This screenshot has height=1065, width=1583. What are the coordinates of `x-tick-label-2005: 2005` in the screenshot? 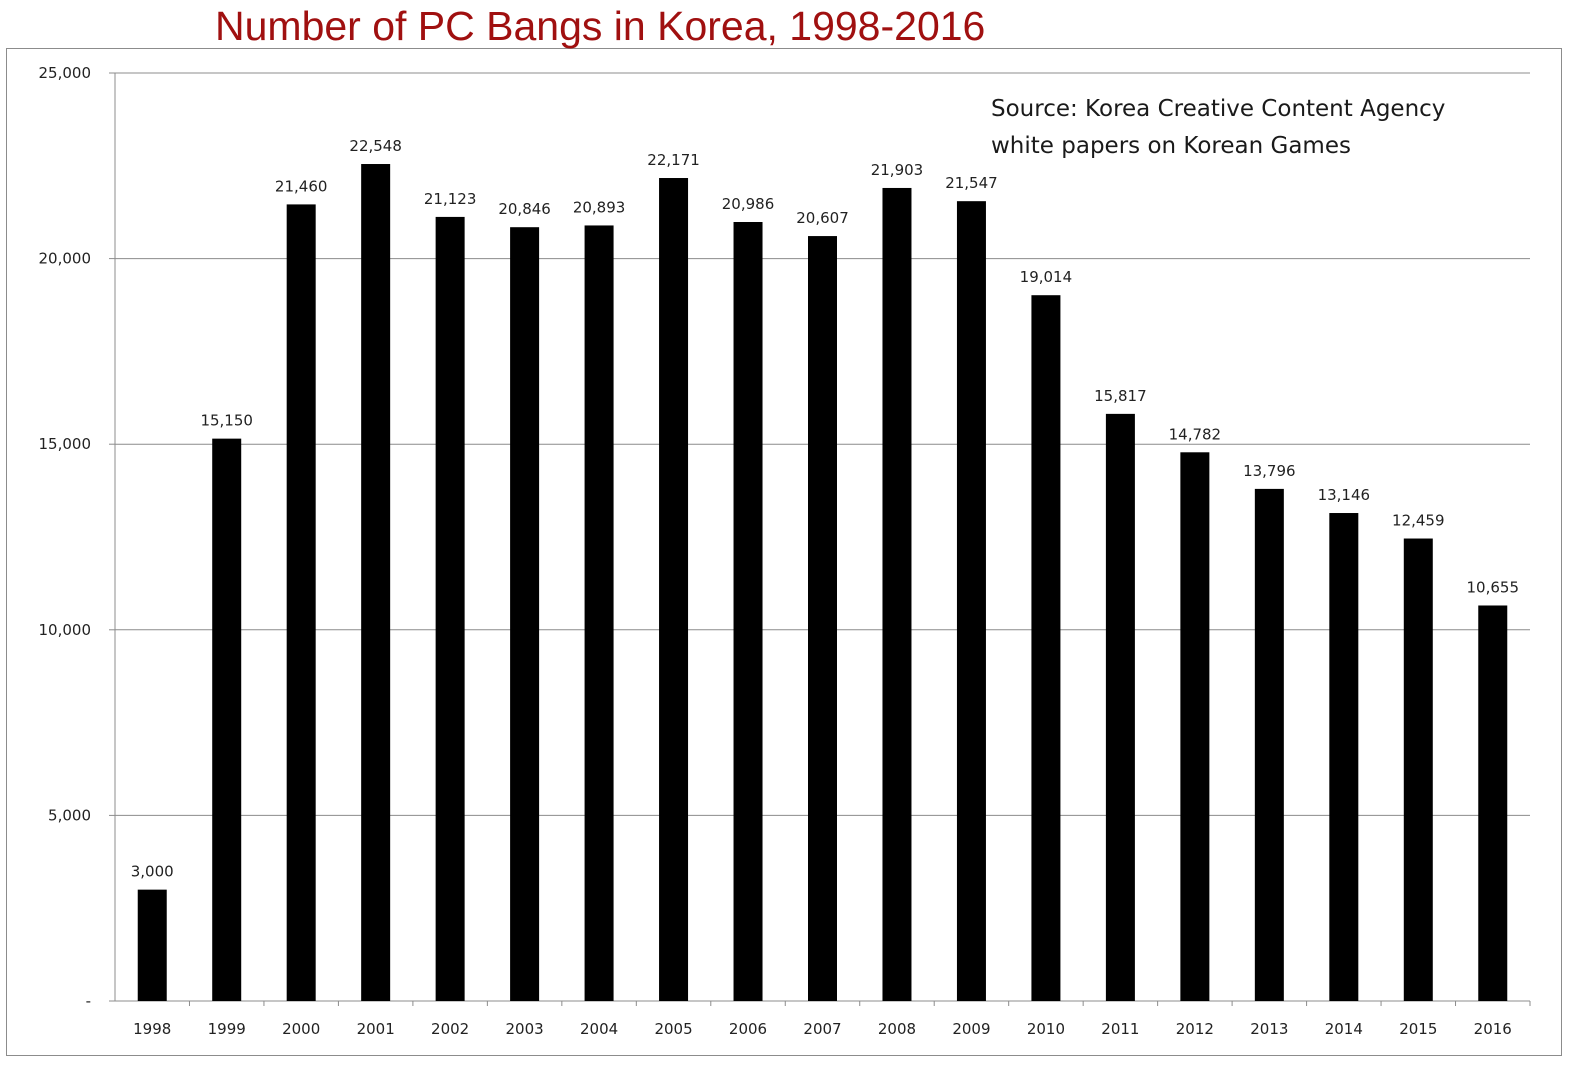 It's located at (673, 1029).